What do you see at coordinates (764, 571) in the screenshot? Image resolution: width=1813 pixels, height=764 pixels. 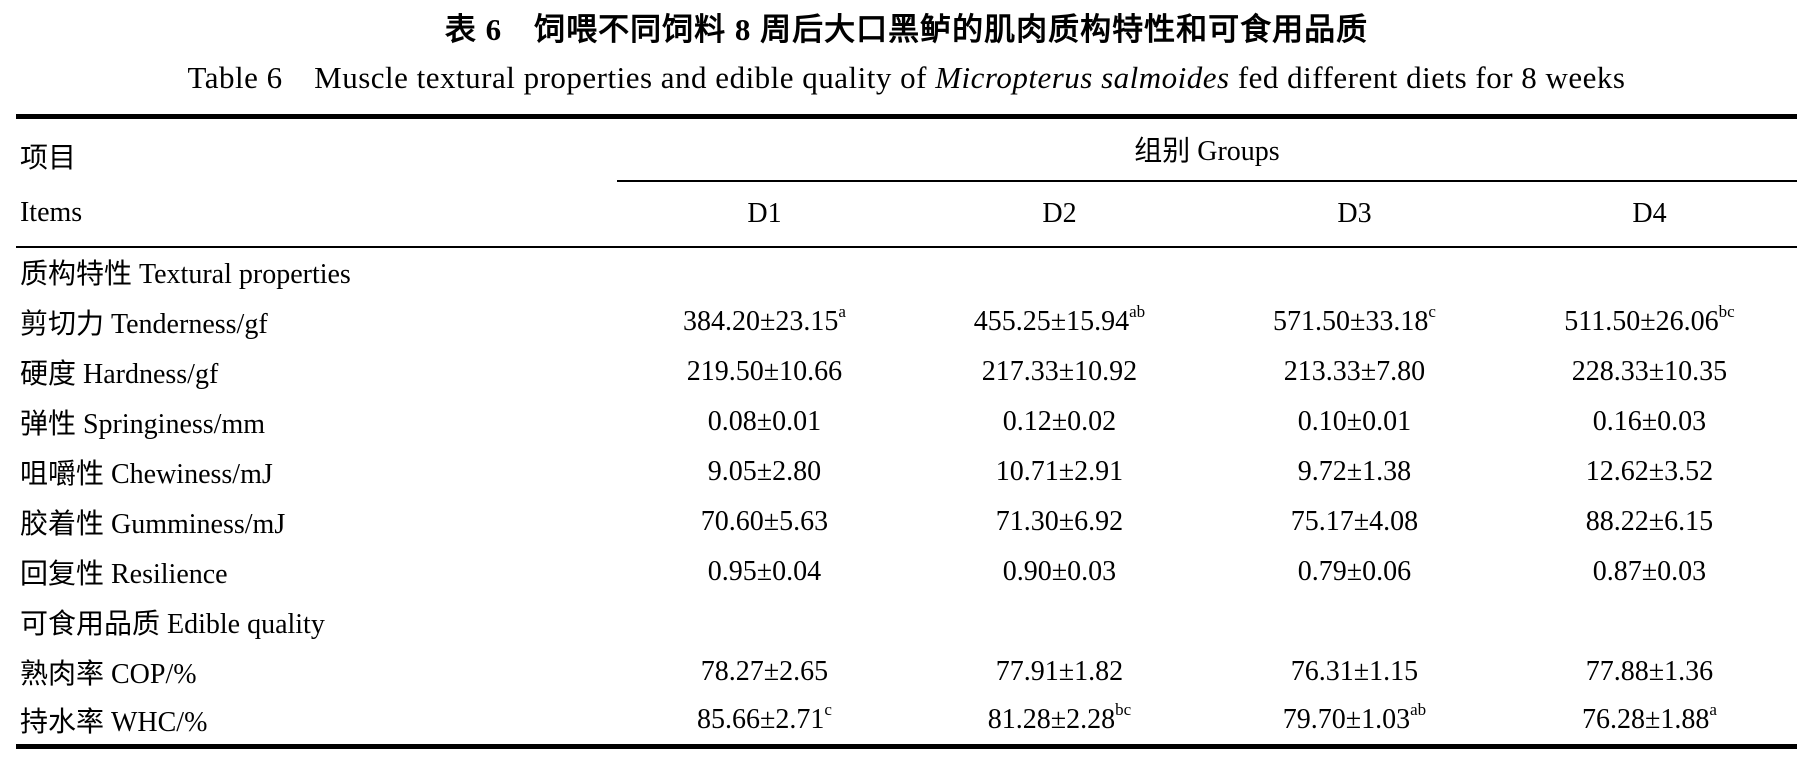 I see `value-cell: 0.95±0.04` at bounding box center [764, 571].